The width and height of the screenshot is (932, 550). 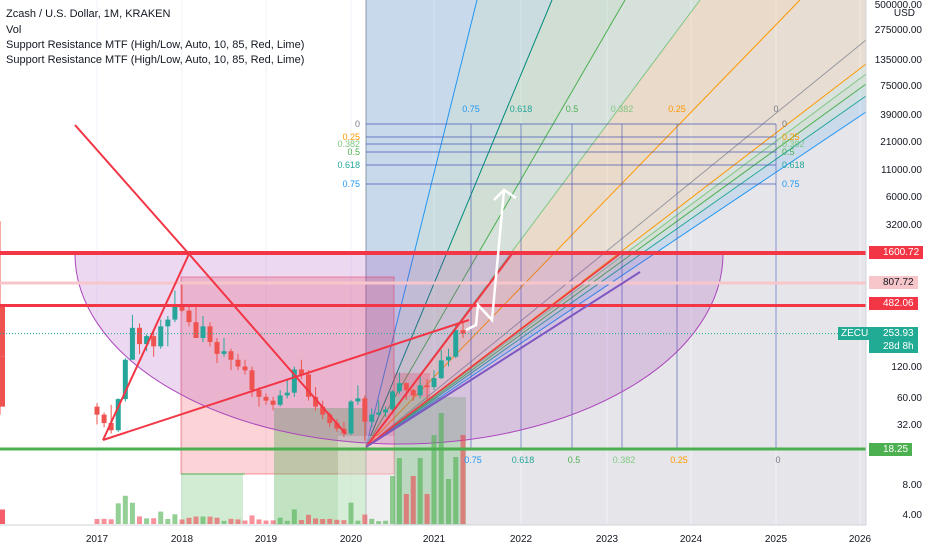 What do you see at coordinates (357, 124) in the screenshot?
I see `fib-label-left: 0` at bounding box center [357, 124].